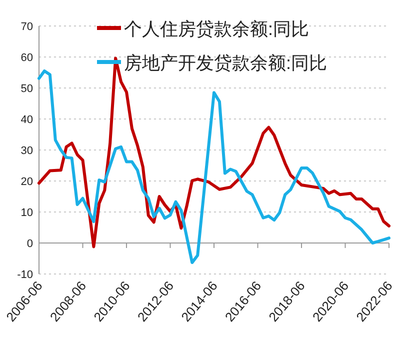 The height and width of the screenshot is (348, 410). I want to click on y-tick-label: 40, so click(26, 120).